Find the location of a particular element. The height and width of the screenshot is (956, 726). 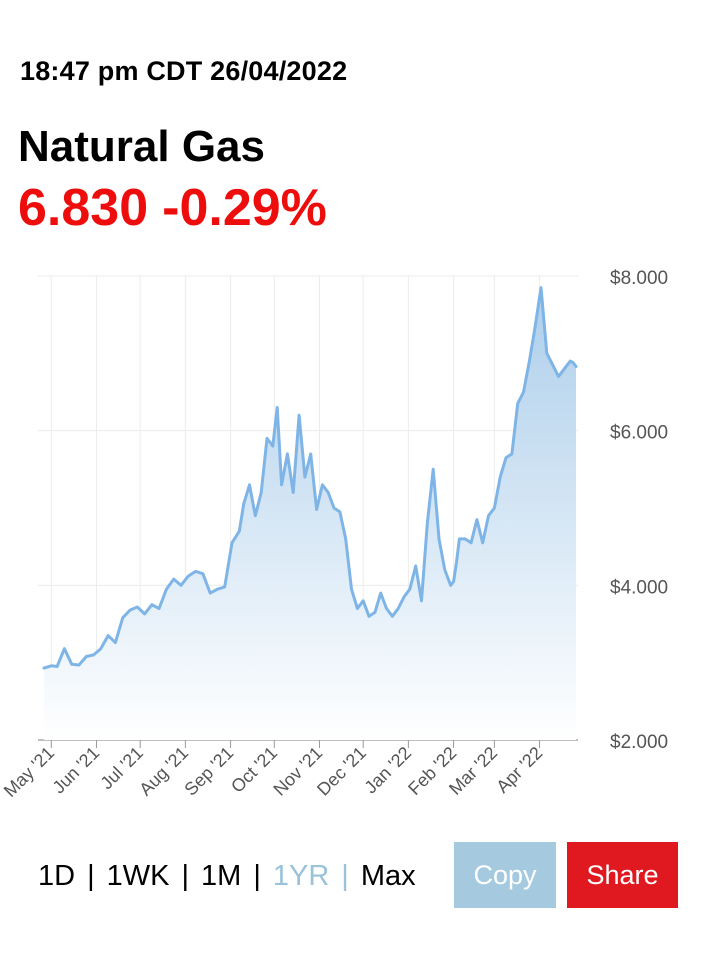

range-1yr: 1YR is located at coordinates (301, 876).